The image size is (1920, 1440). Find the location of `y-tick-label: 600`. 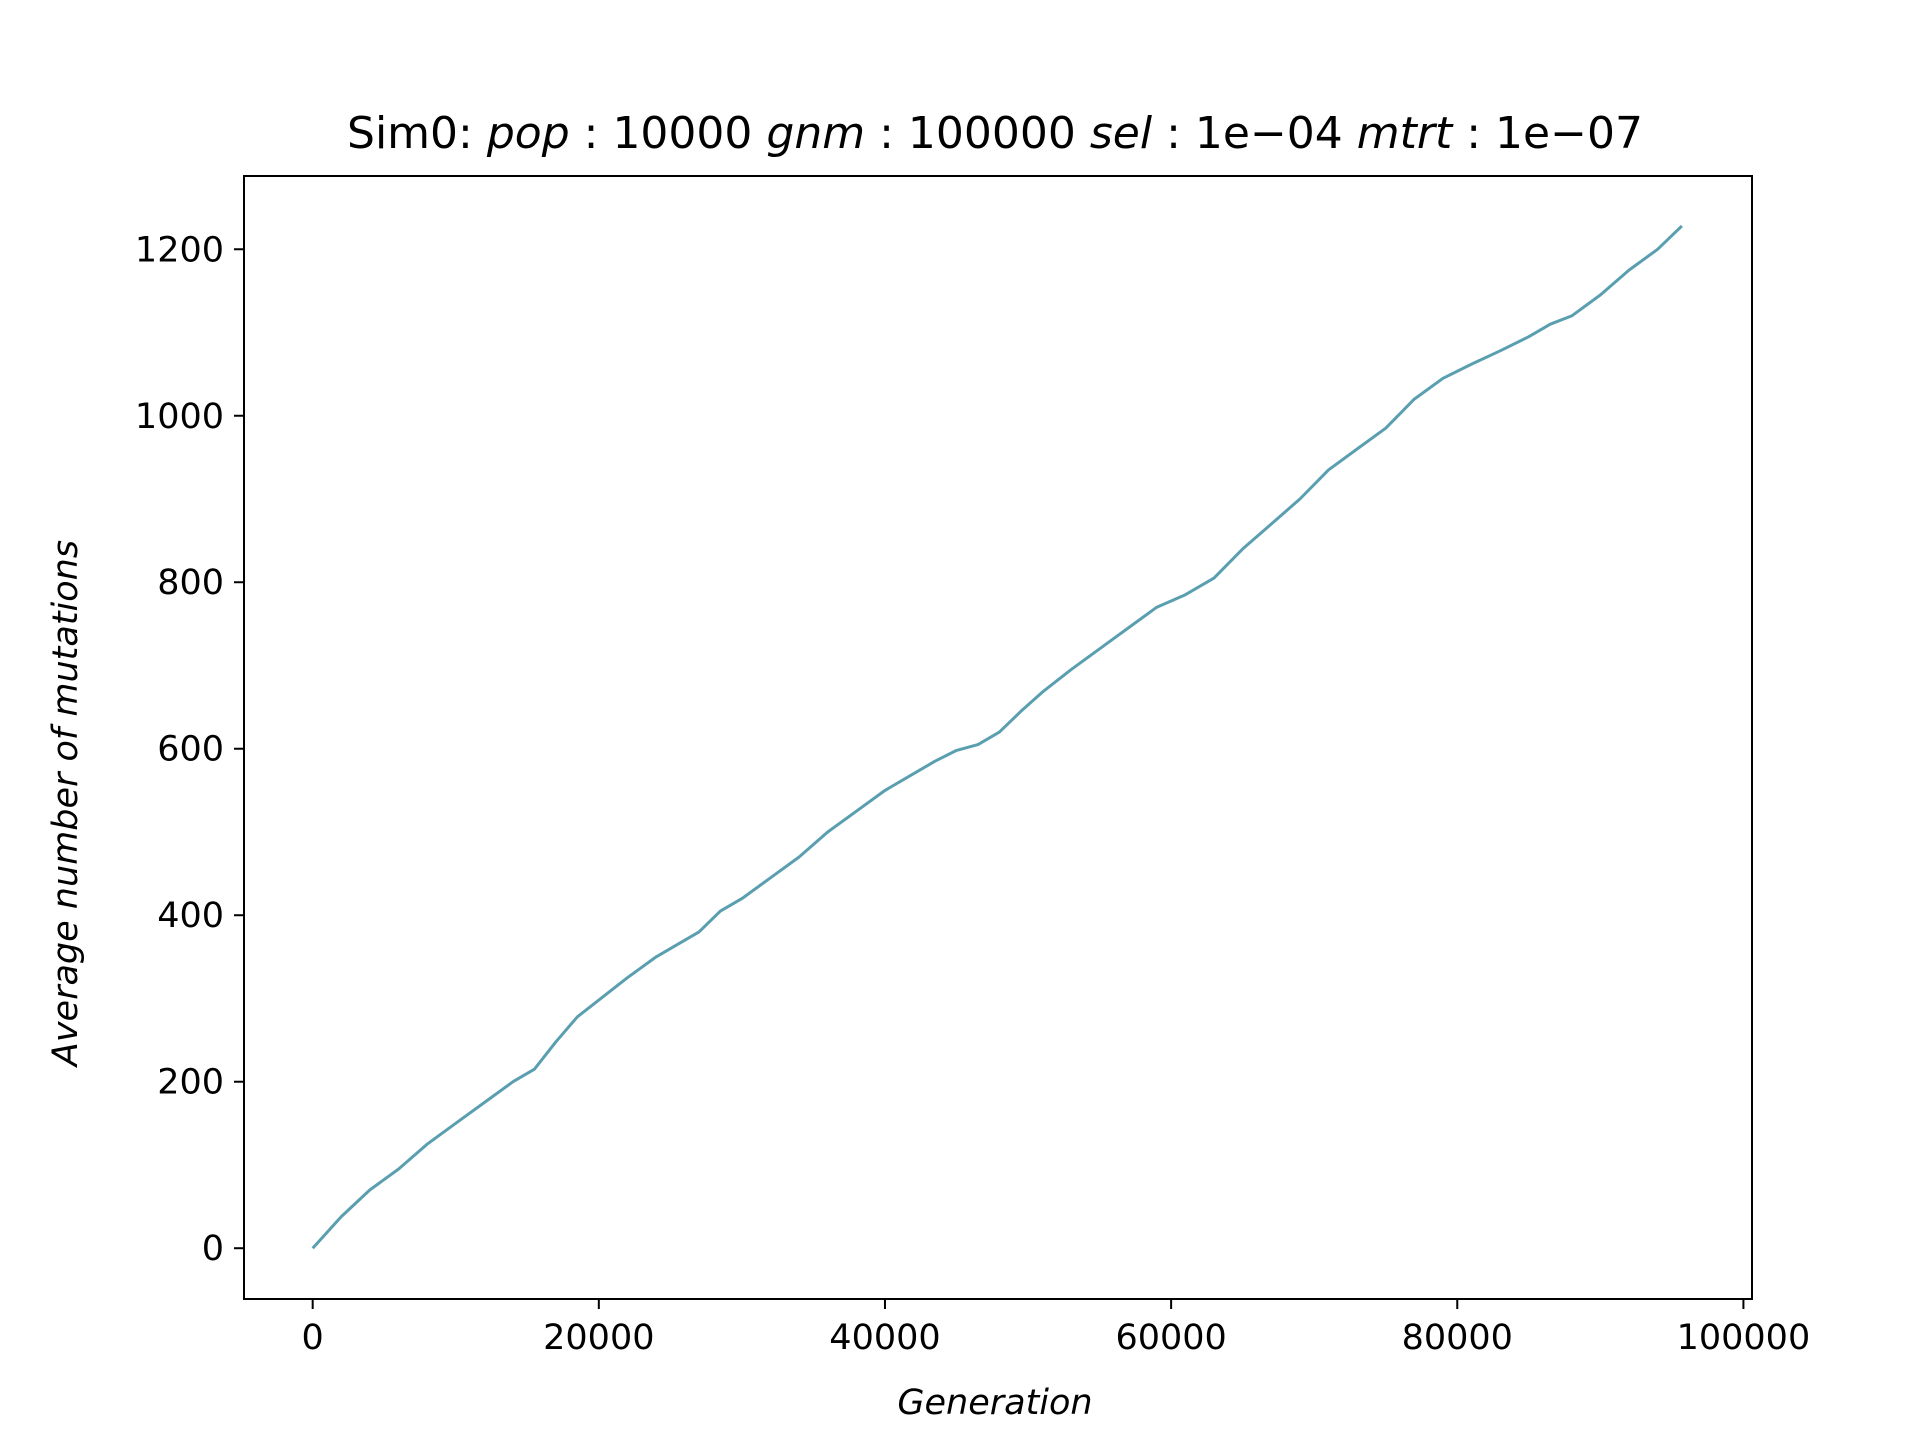

y-tick-label: 600 is located at coordinates (190, 750).